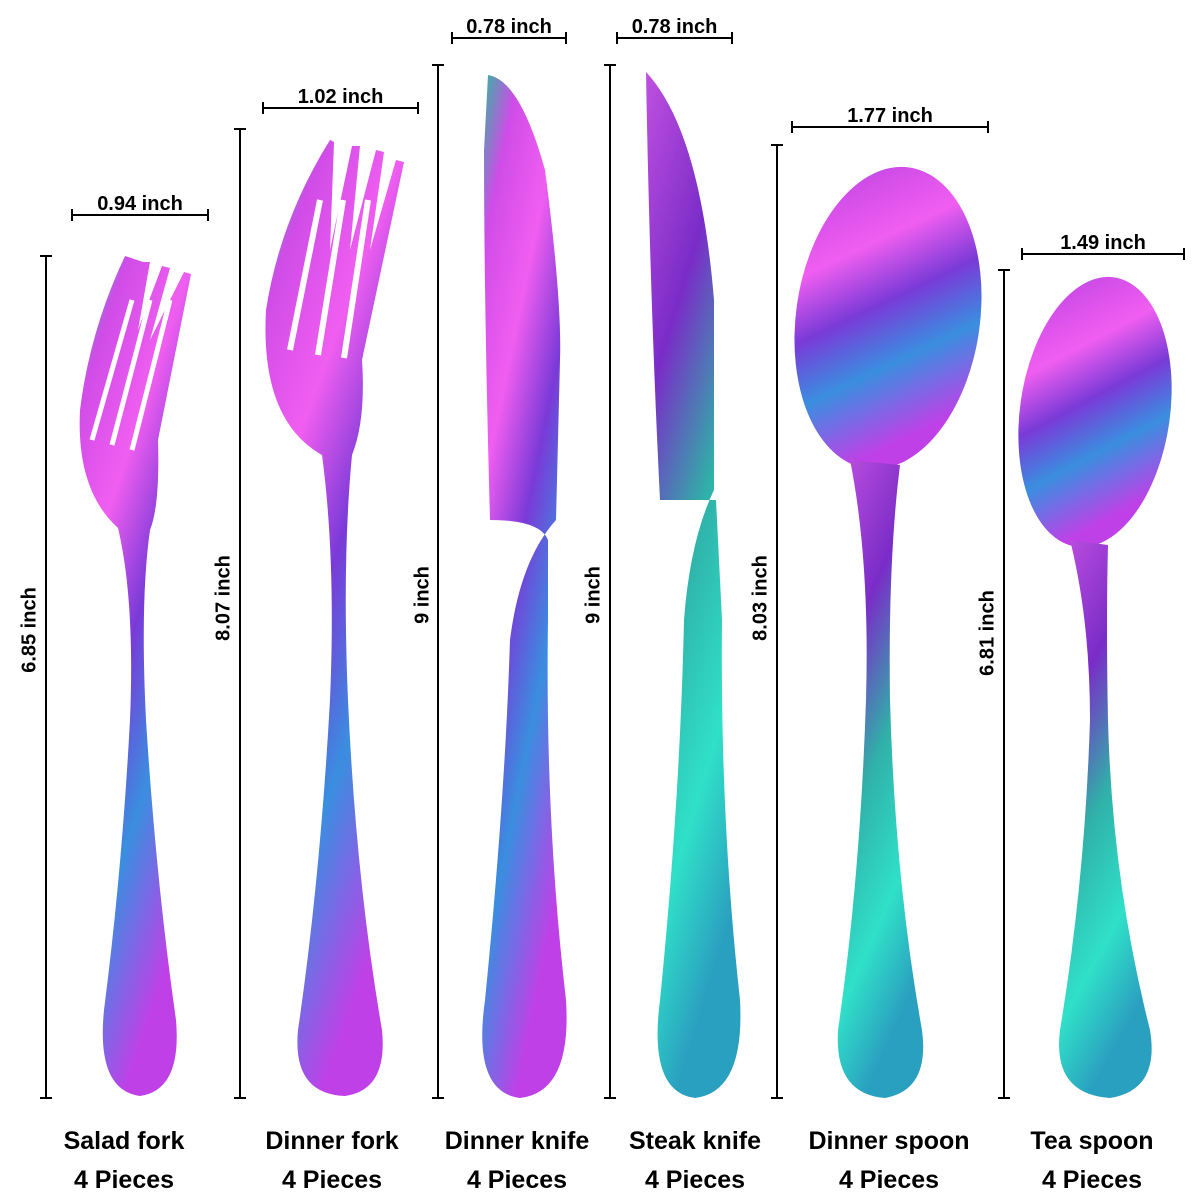  Describe the element at coordinates (1091, 1141) in the screenshot. I see `item-name: Tea spoon` at that location.